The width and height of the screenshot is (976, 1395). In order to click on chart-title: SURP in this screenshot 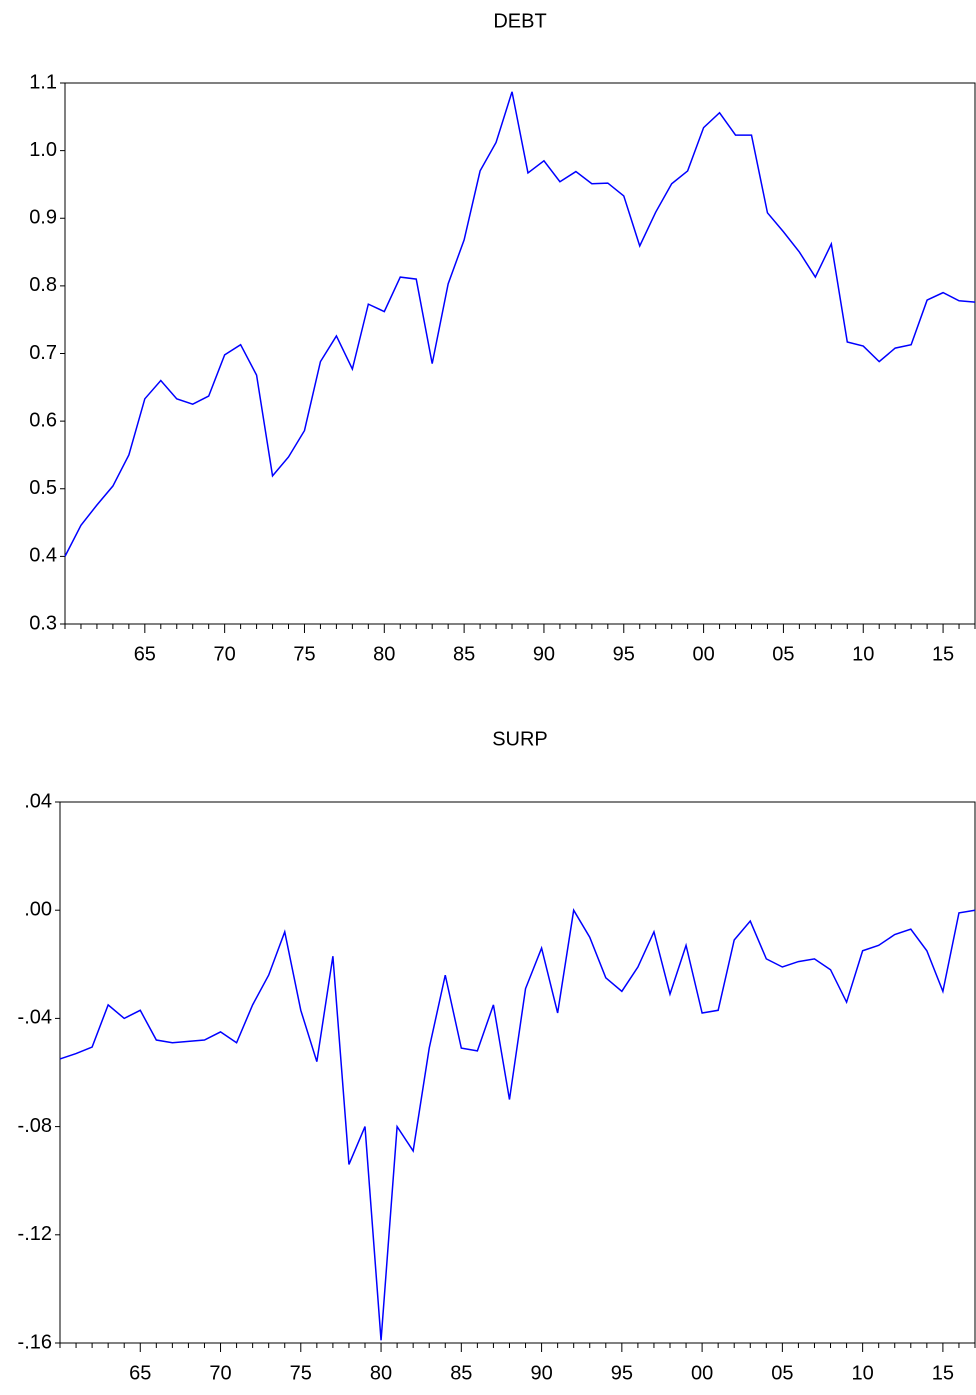, I will do `click(520, 739)`.